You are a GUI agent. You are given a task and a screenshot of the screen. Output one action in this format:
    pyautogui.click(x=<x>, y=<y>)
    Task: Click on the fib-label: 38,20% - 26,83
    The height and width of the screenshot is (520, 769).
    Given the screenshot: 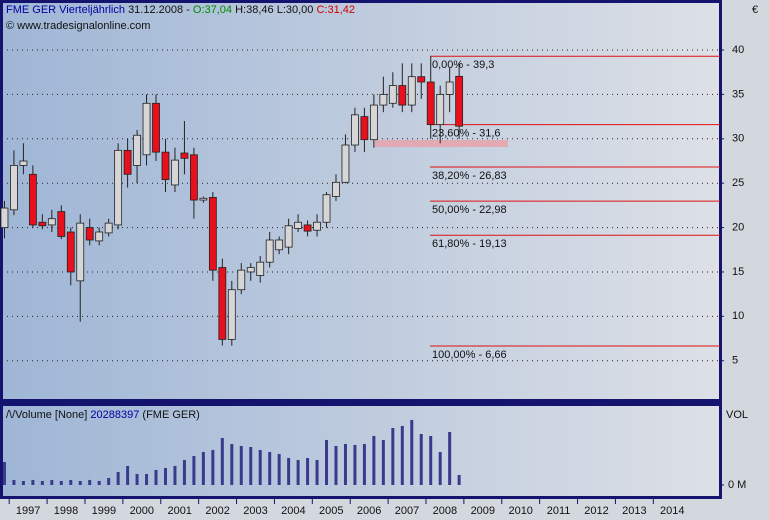 What is the action you would take?
    pyautogui.click(x=469, y=176)
    